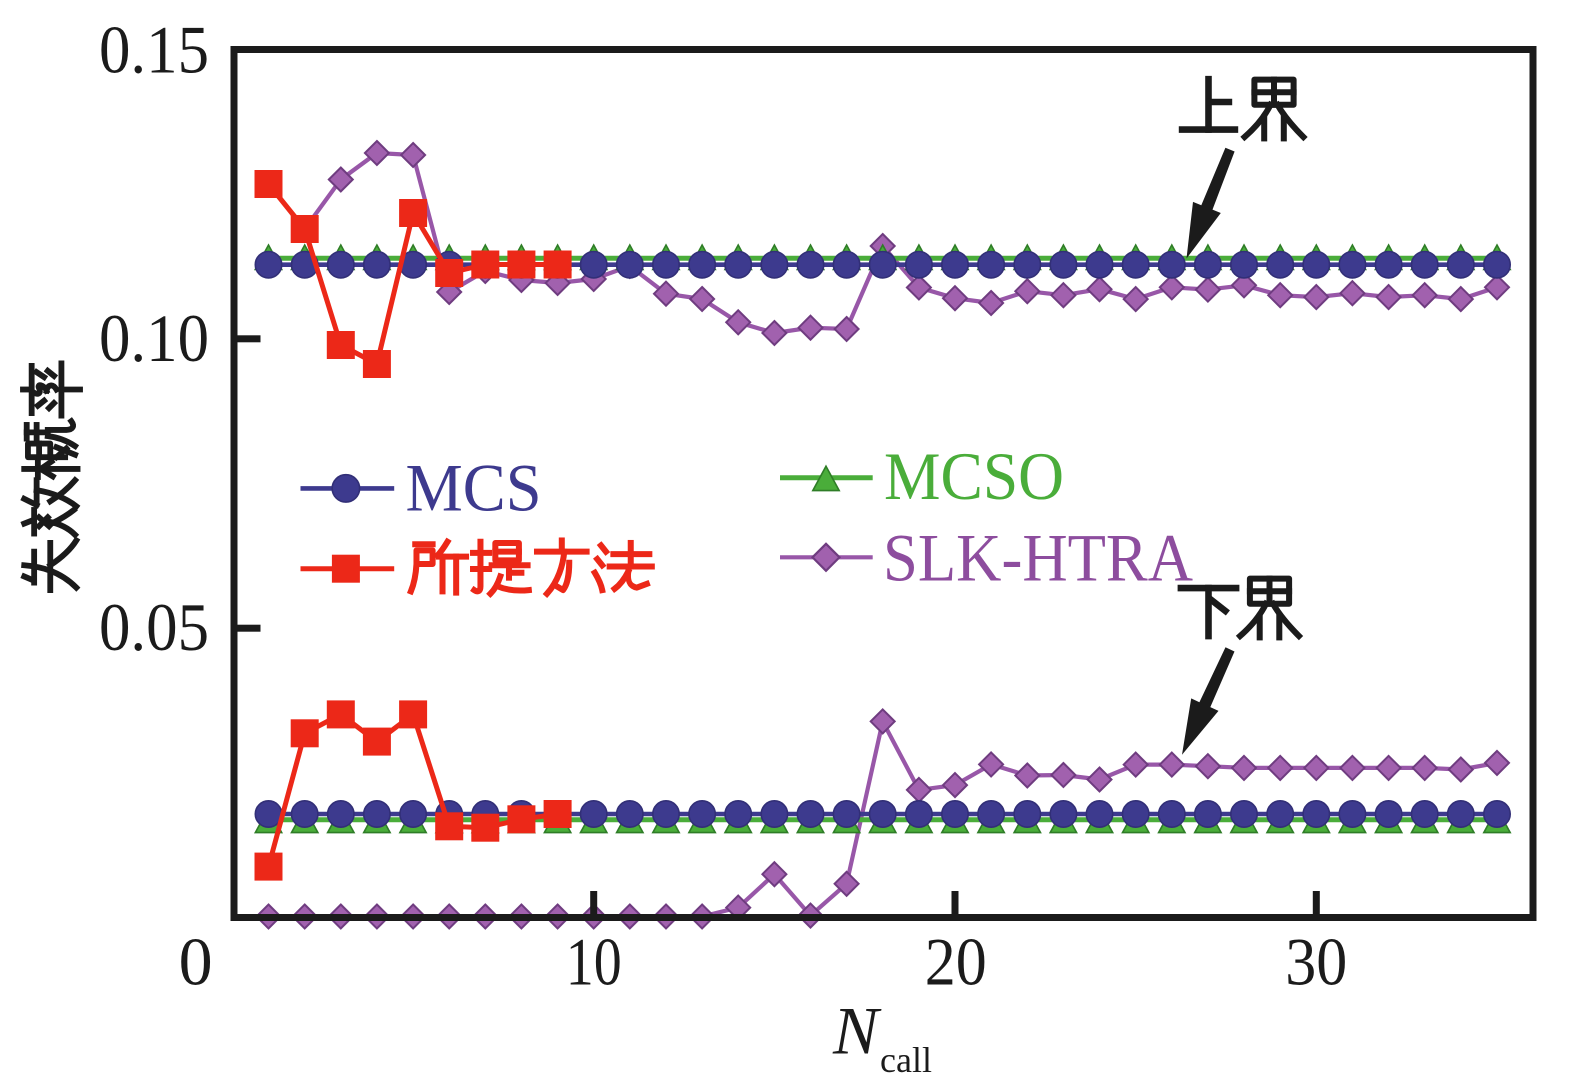 Image resolution: width=1570 pixels, height=1081 pixels. Describe the element at coordinates (956, 962) in the screenshot. I see `svg-text: 20` at that location.